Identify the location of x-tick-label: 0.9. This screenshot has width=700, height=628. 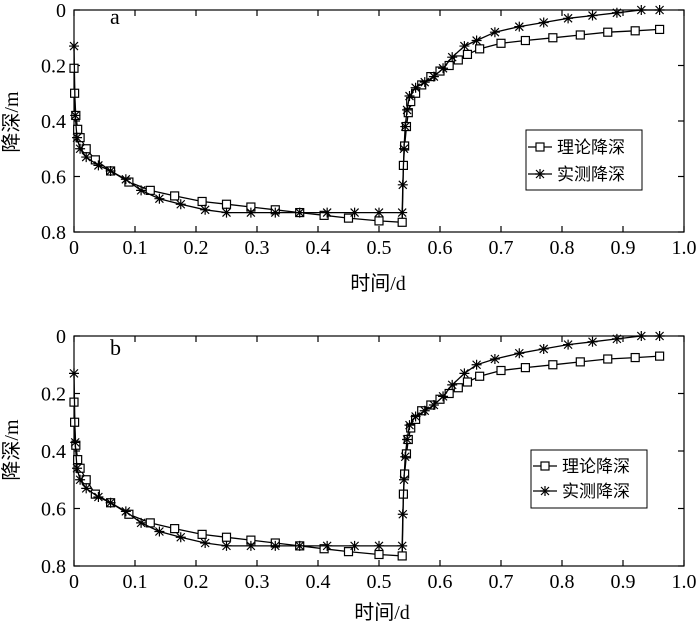
(623, 582).